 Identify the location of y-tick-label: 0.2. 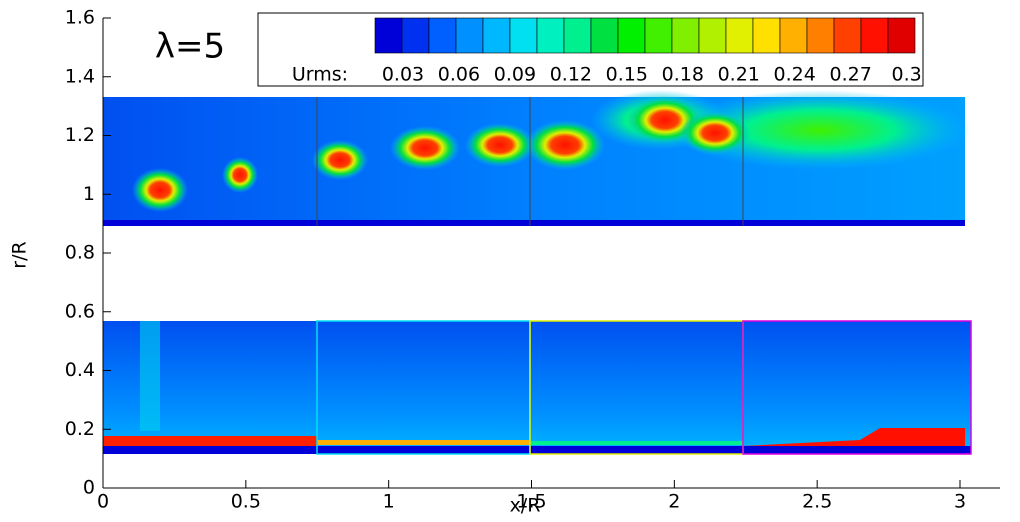
(80, 429).